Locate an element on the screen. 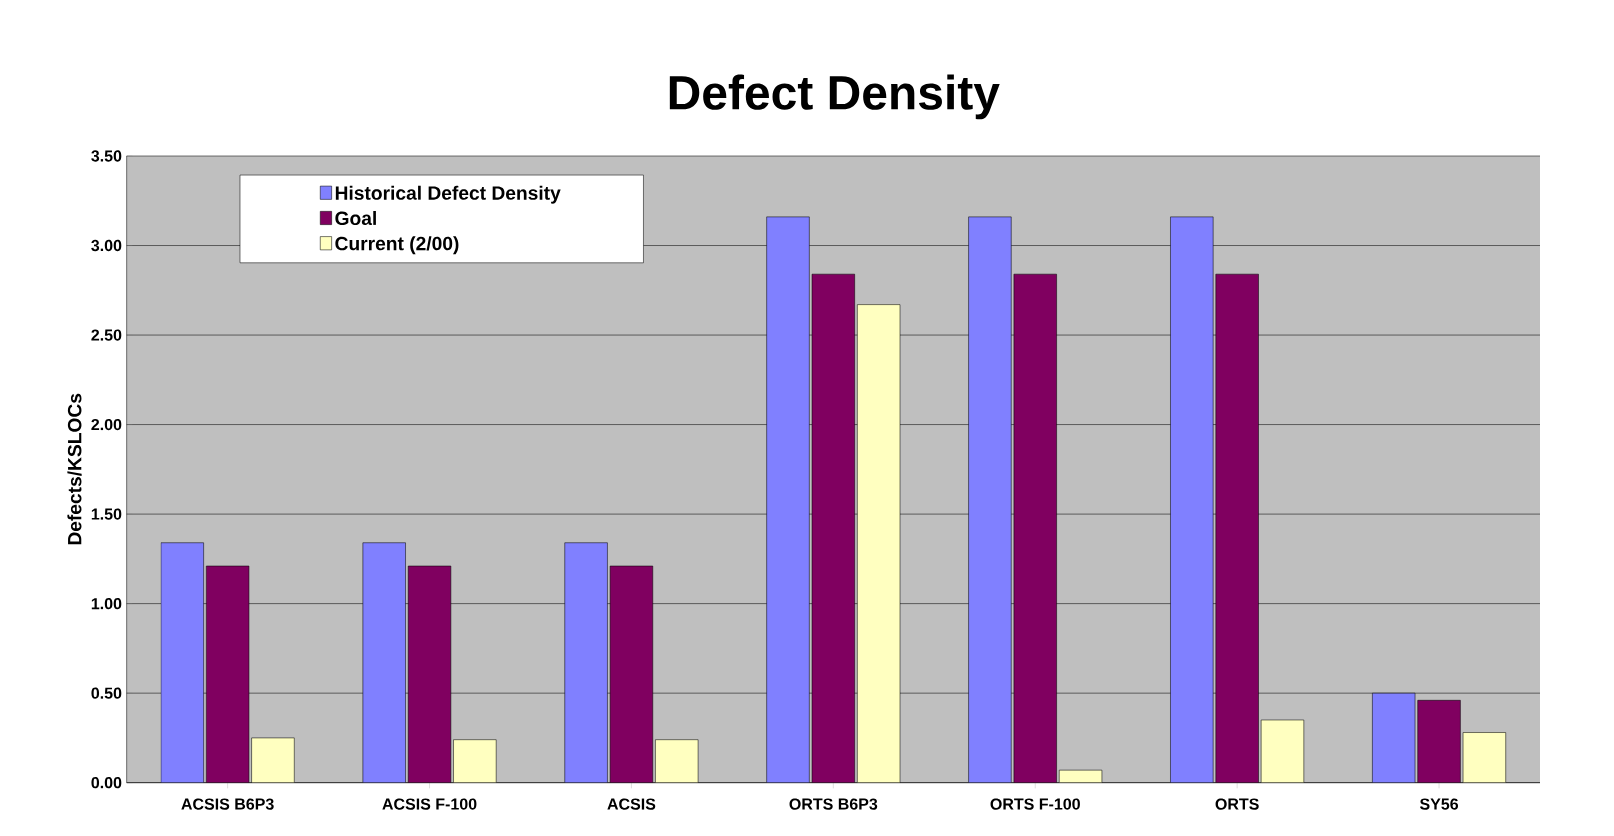 The image size is (1614, 836). y-tick-label: 3.00 is located at coordinates (106, 245).